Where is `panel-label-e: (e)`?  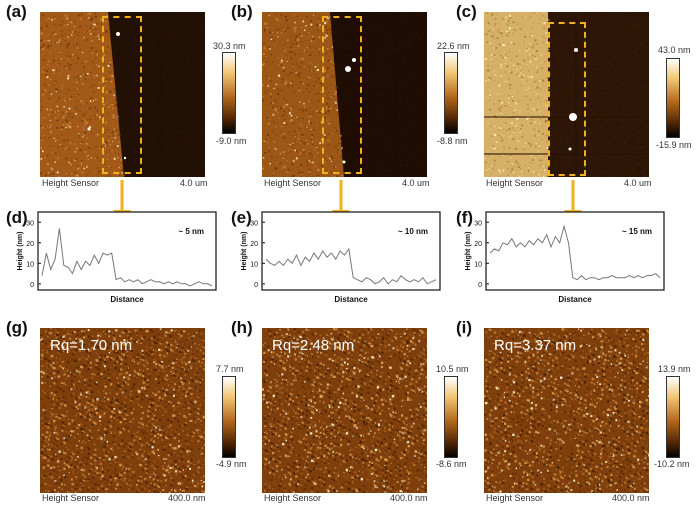 panel-label-e: (e) is located at coordinates (241, 217).